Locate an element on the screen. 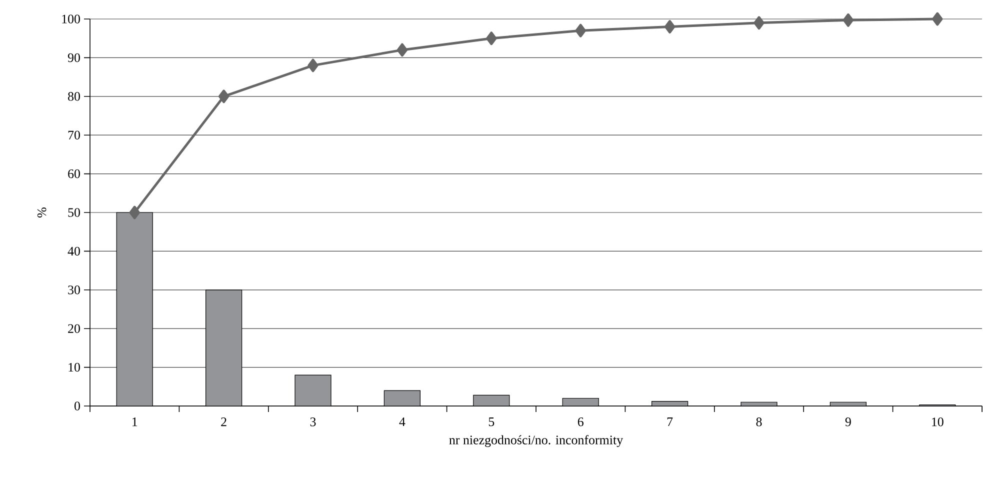  y-tick-label: 50 is located at coordinates (74, 212).